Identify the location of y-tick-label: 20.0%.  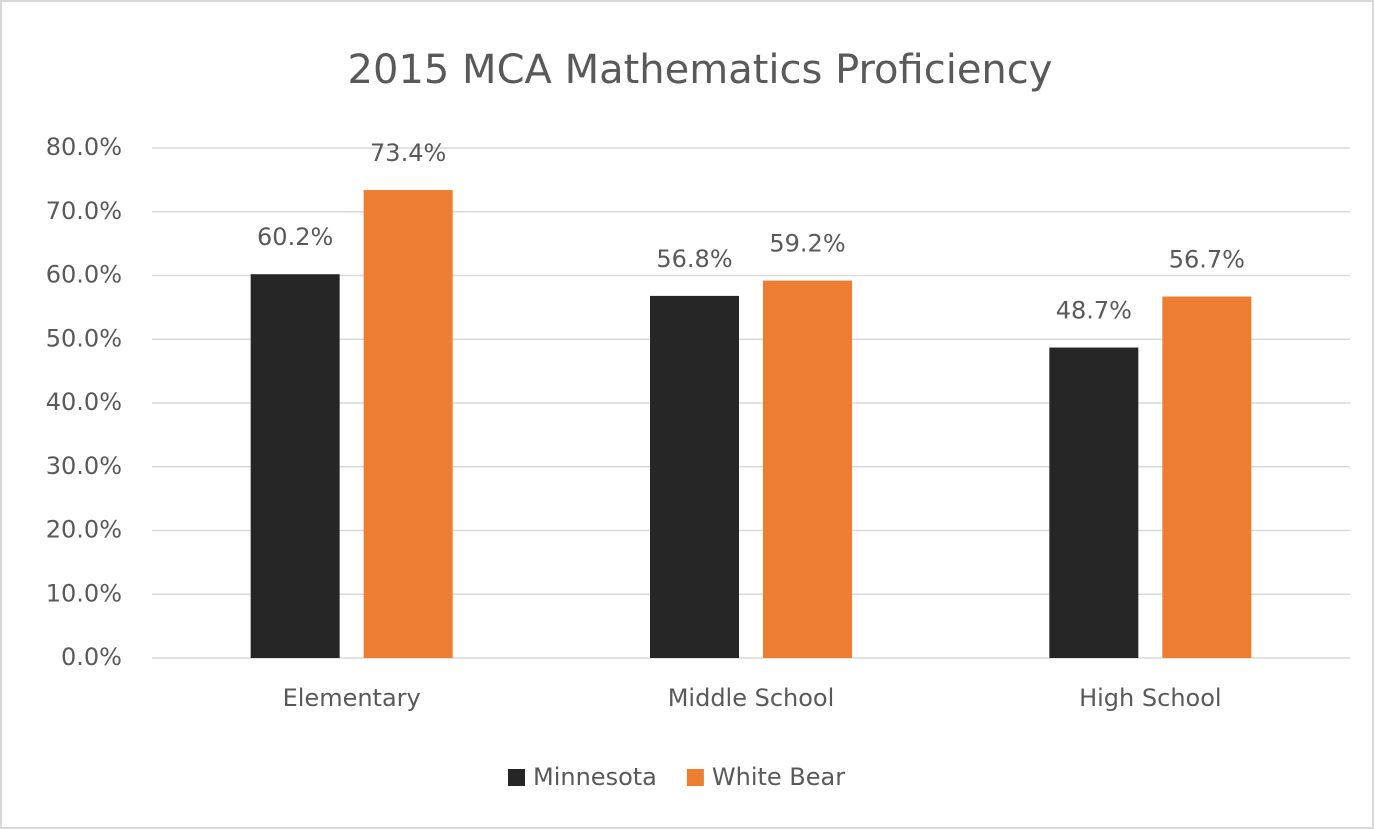
(84, 530).